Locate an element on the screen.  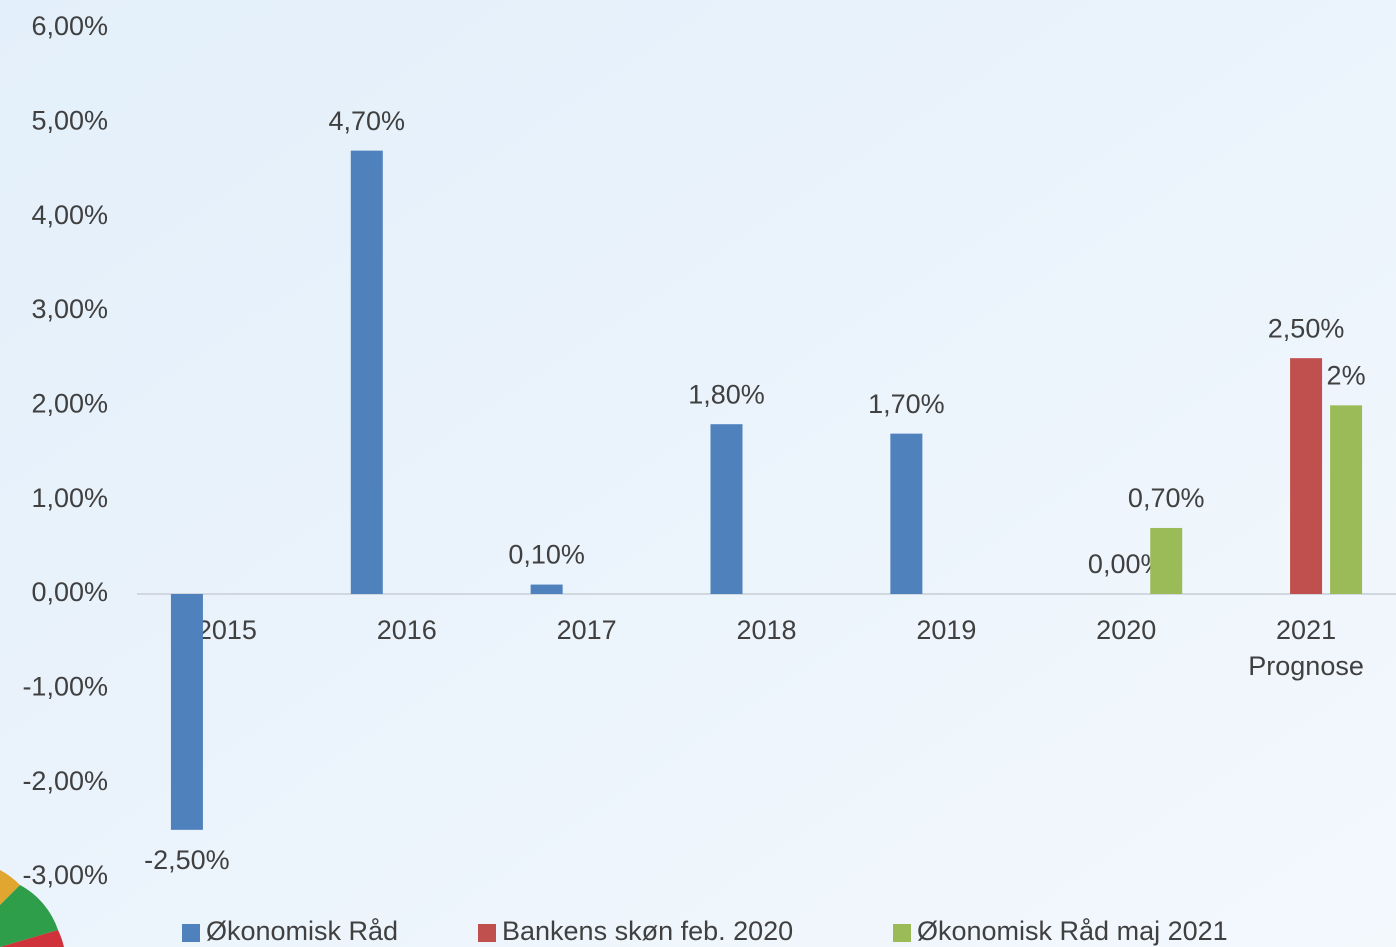
x-tick-label: 2021 Prognose is located at coordinates (1306, 648).